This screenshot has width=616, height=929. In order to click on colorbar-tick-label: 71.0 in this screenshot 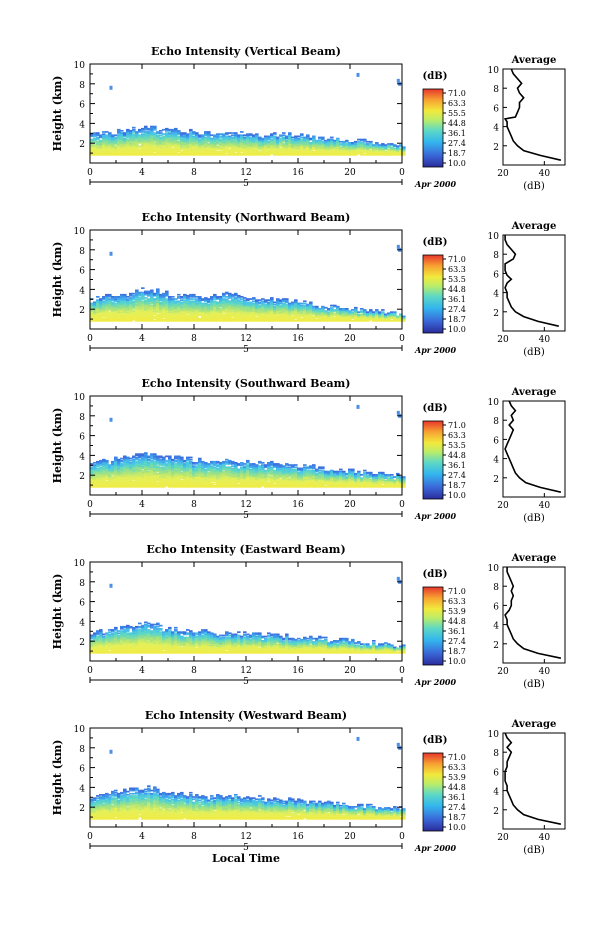, I will do `click(457, 259)`.